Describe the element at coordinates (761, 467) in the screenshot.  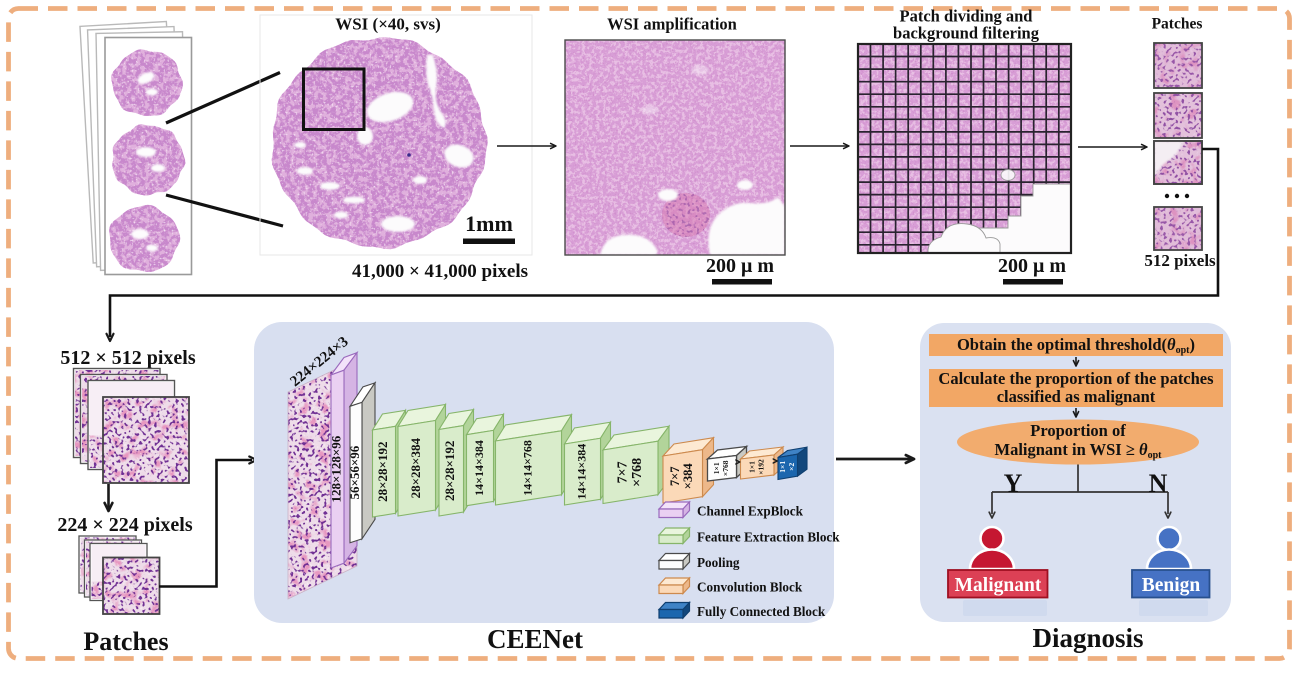
I see `svg-text: ×192` at that location.